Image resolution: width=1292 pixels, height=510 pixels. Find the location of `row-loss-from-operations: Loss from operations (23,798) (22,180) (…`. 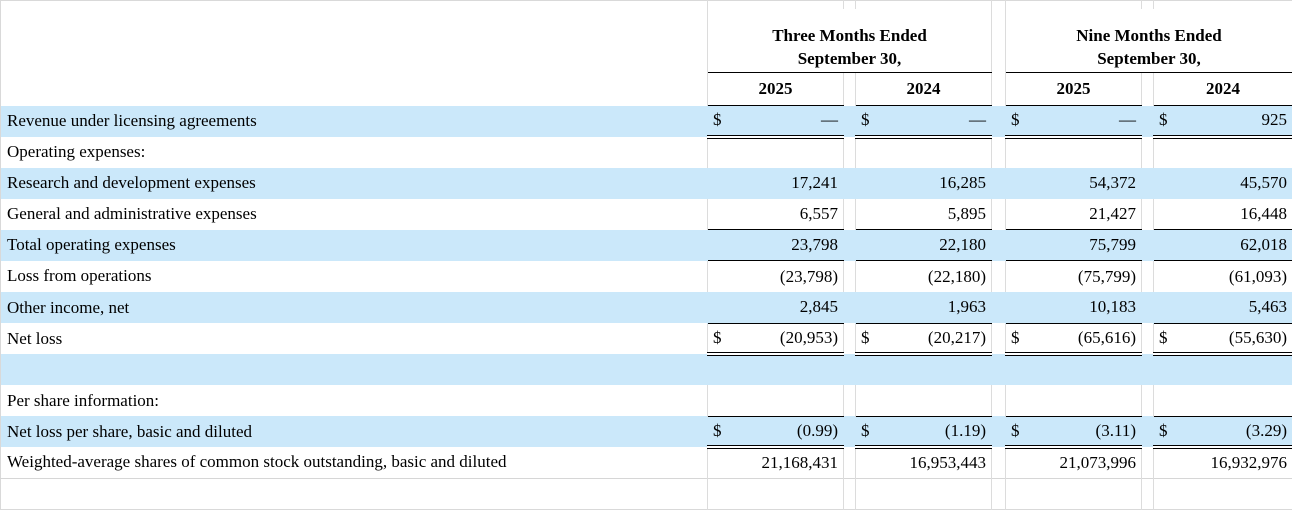

row-loss-from-operations: Loss from operations (23,798) (22,180) (… is located at coordinates (646, 276).